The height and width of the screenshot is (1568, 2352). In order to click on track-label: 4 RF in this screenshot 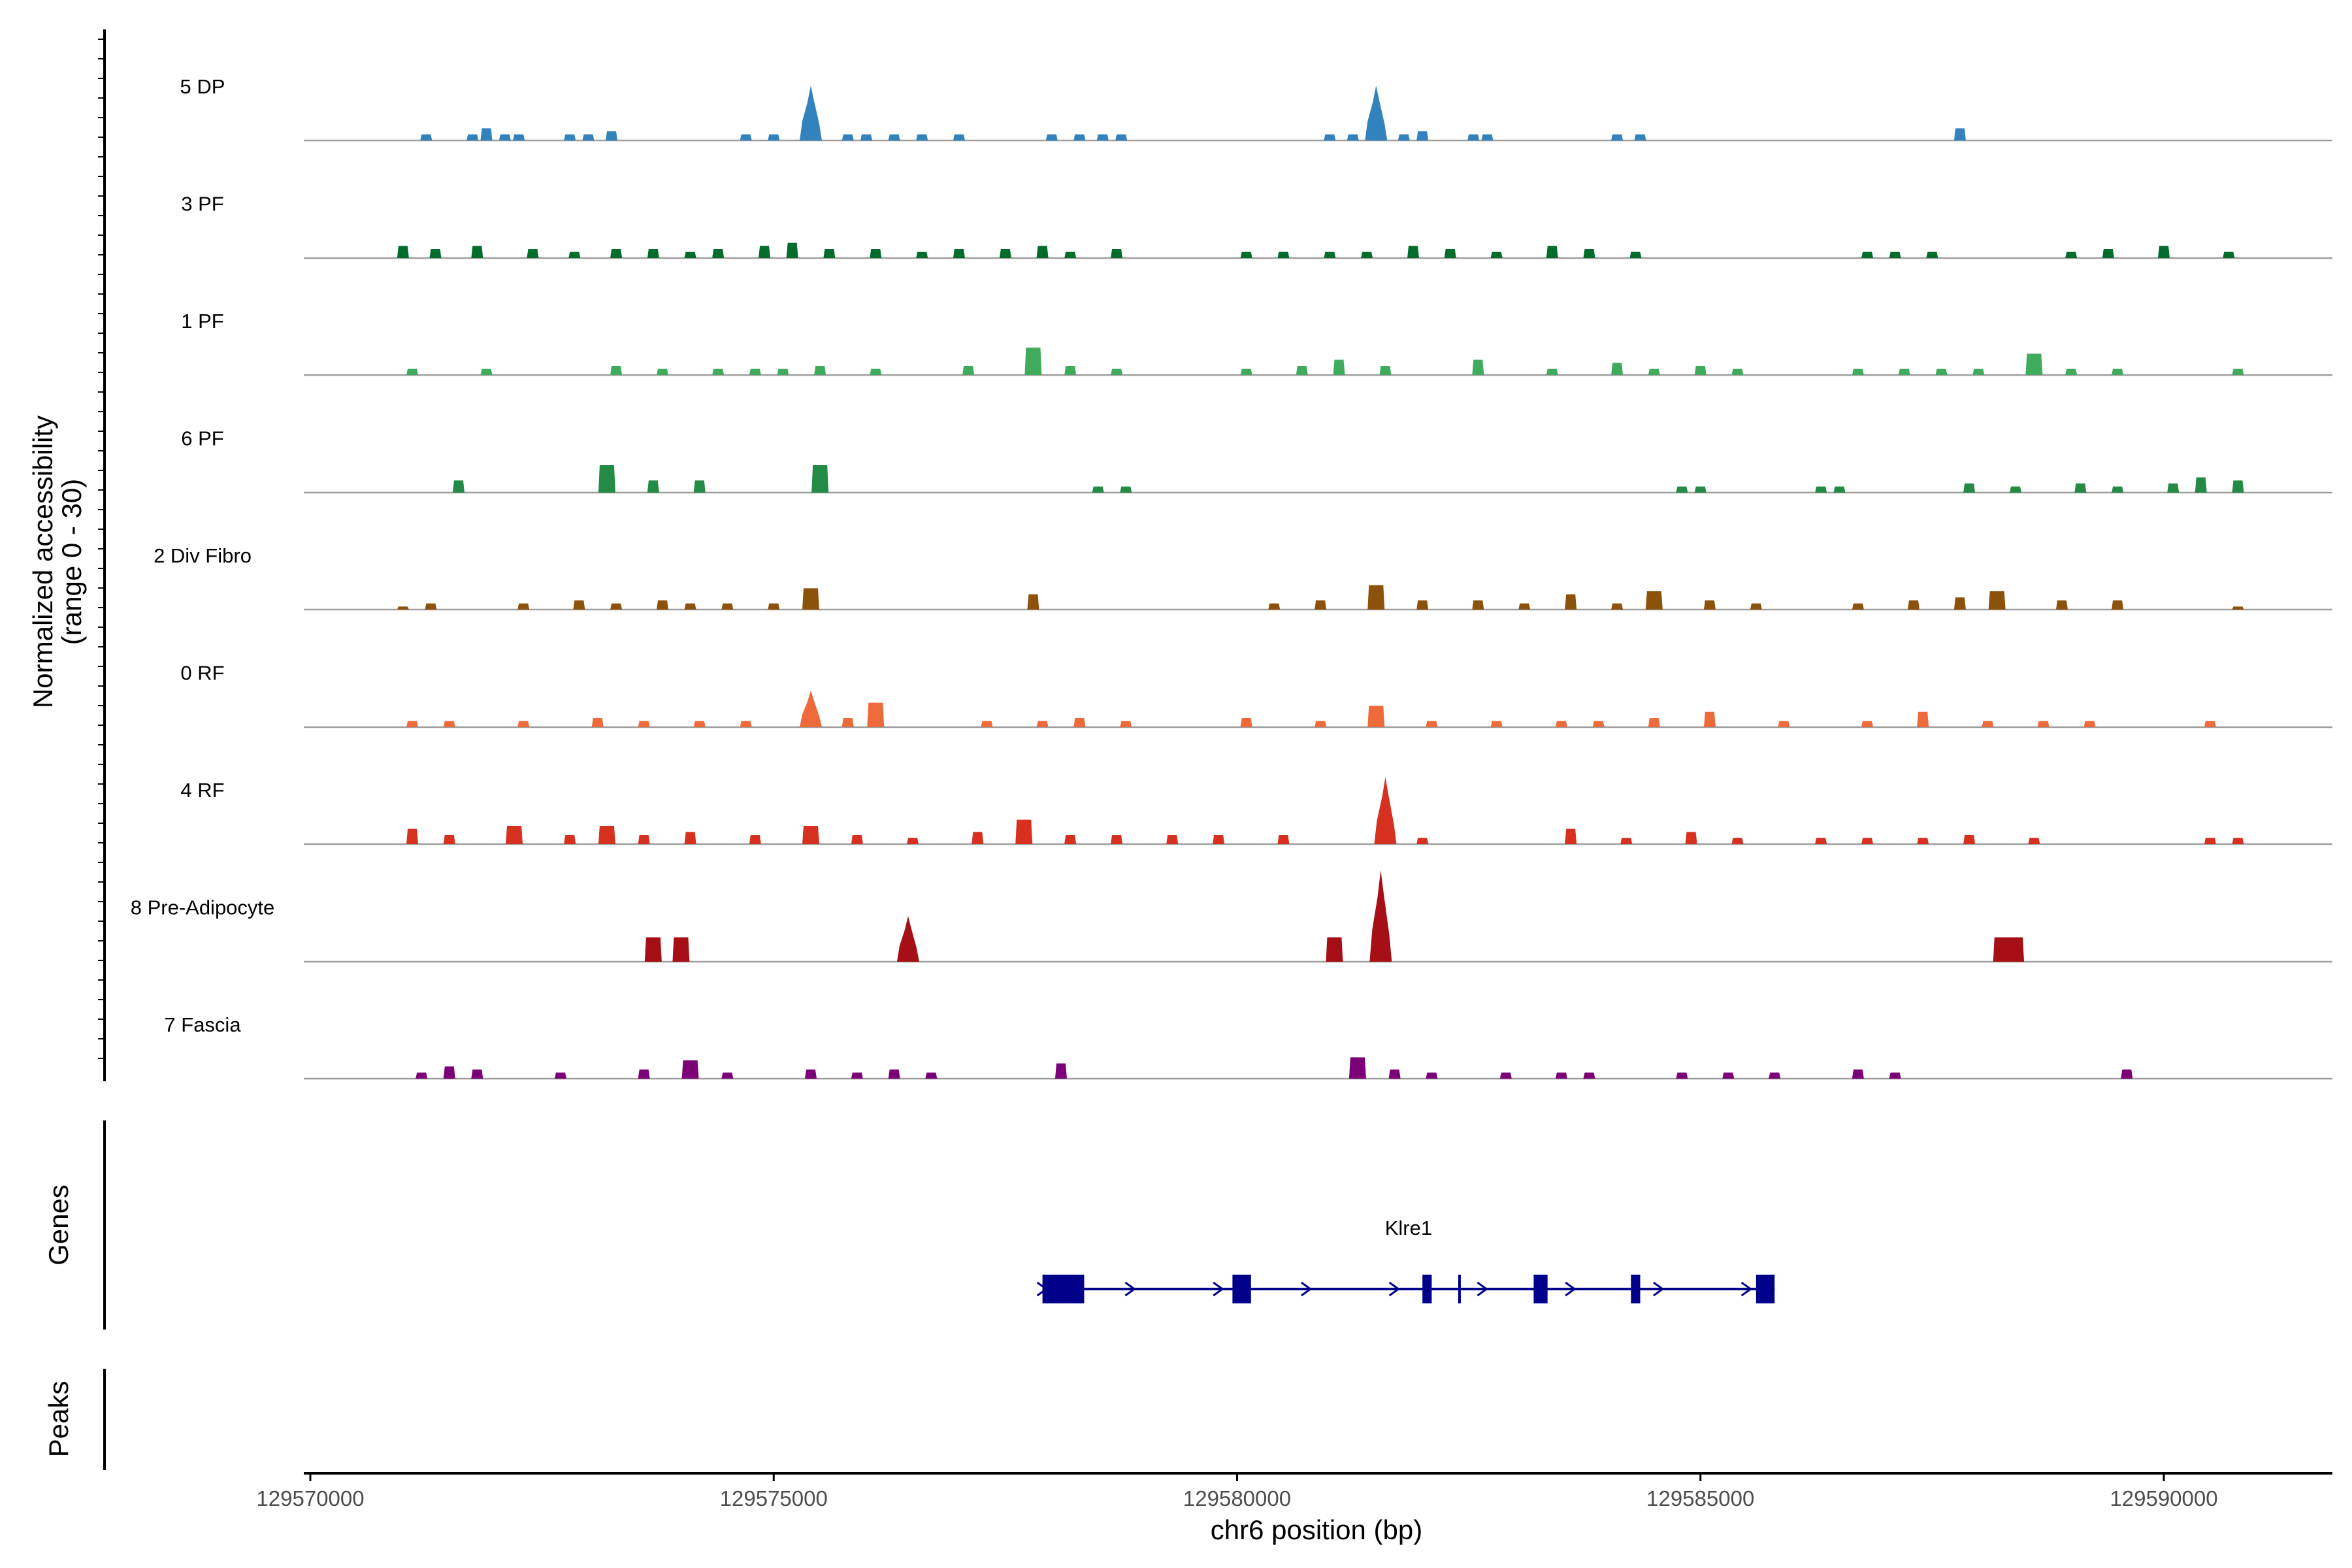, I will do `click(202, 790)`.